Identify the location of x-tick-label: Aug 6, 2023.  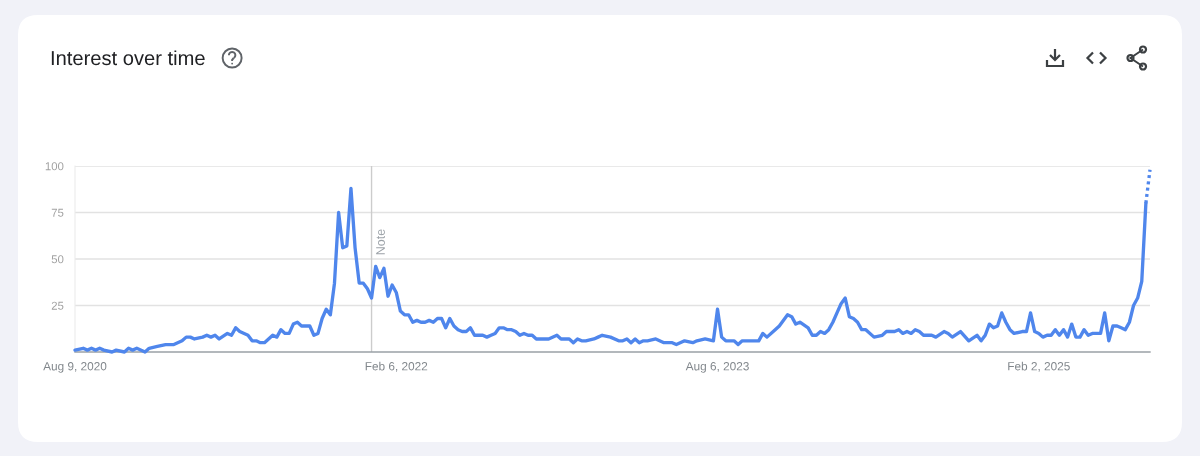
(717, 367).